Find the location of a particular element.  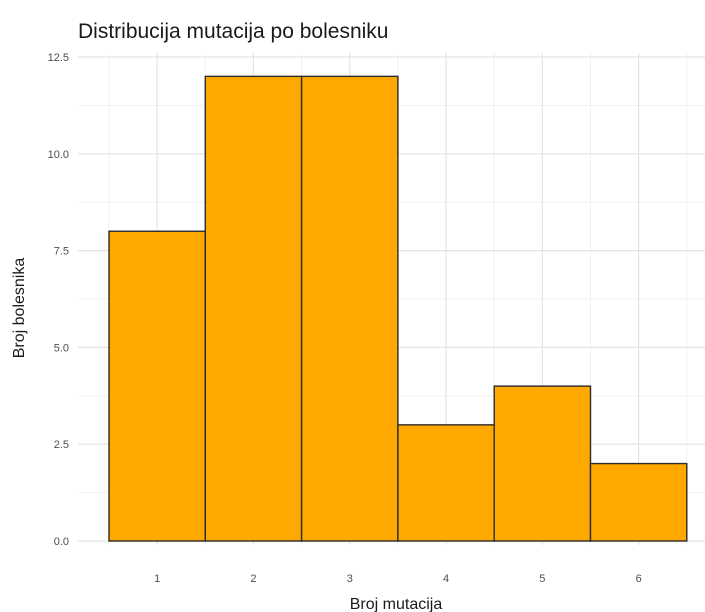

x-tick-label: 5 is located at coordinates (542, 579).